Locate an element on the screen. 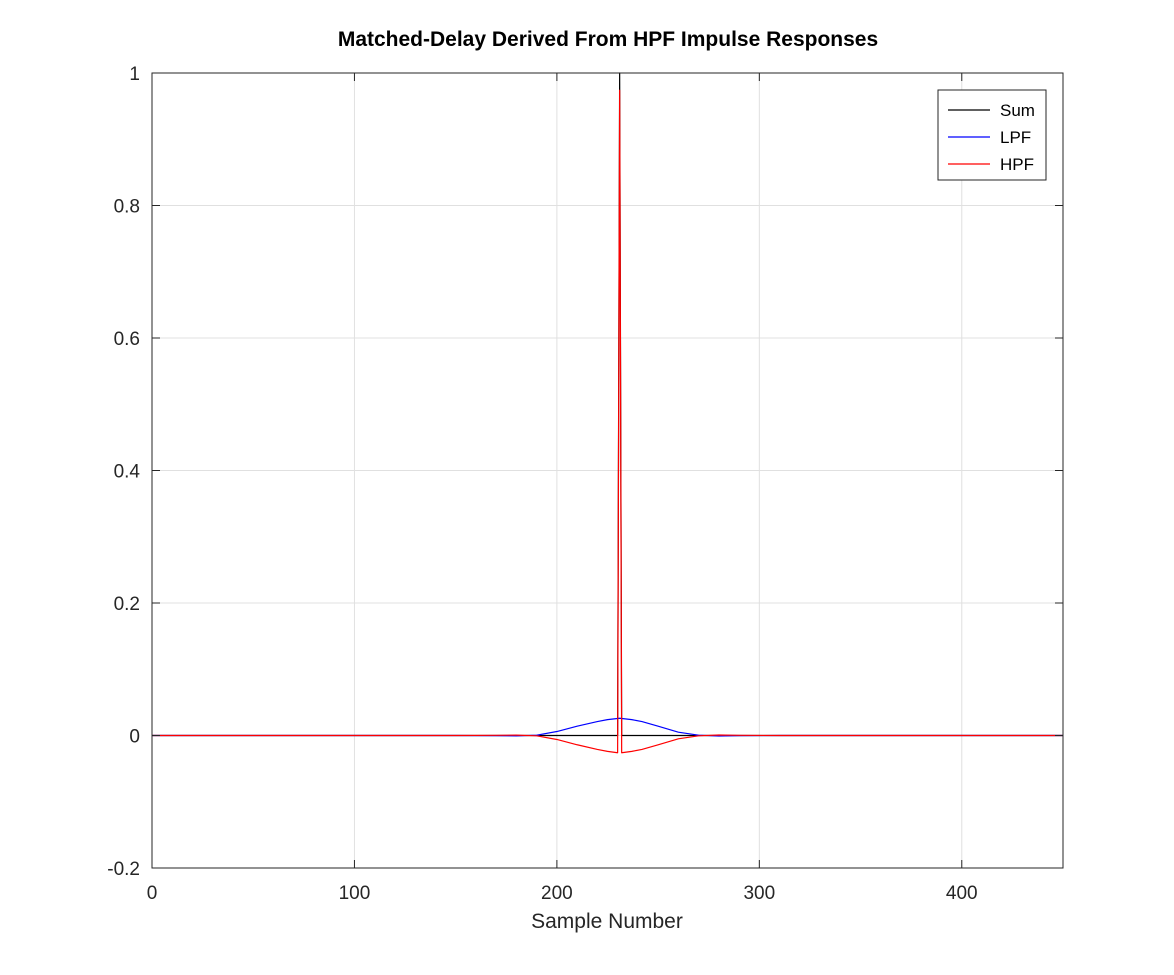 Image resolution: width=1174 pixels, height=975 pixels. x-tick-label: 0 is located at coordinates (152, 893).